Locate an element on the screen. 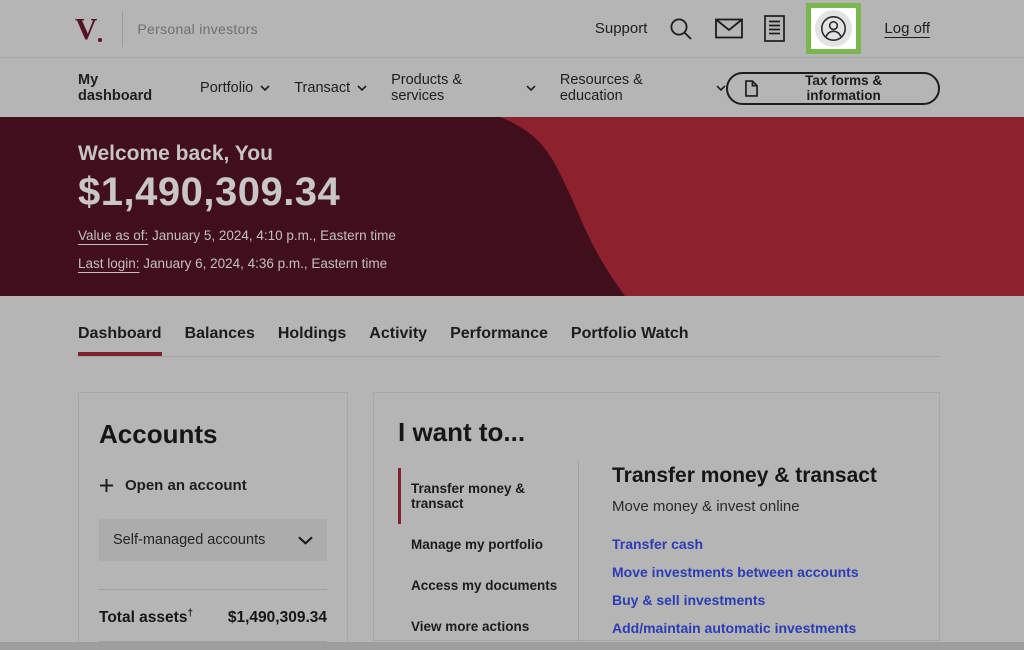 The width and height of the screenshot is (1024, 650). mail-icon is located at coordinates (729, 28).